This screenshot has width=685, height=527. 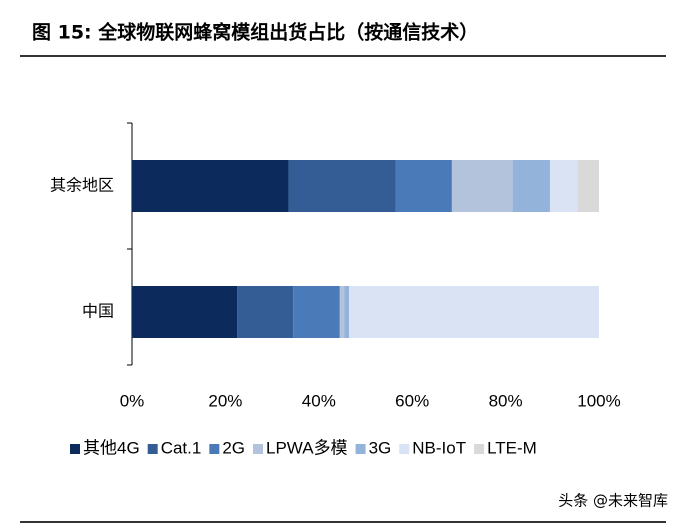 What do you see at coordinates (111, 447) in the screenshot?
I see `legend-label: 其他4G` at bounding box center [111, 447].